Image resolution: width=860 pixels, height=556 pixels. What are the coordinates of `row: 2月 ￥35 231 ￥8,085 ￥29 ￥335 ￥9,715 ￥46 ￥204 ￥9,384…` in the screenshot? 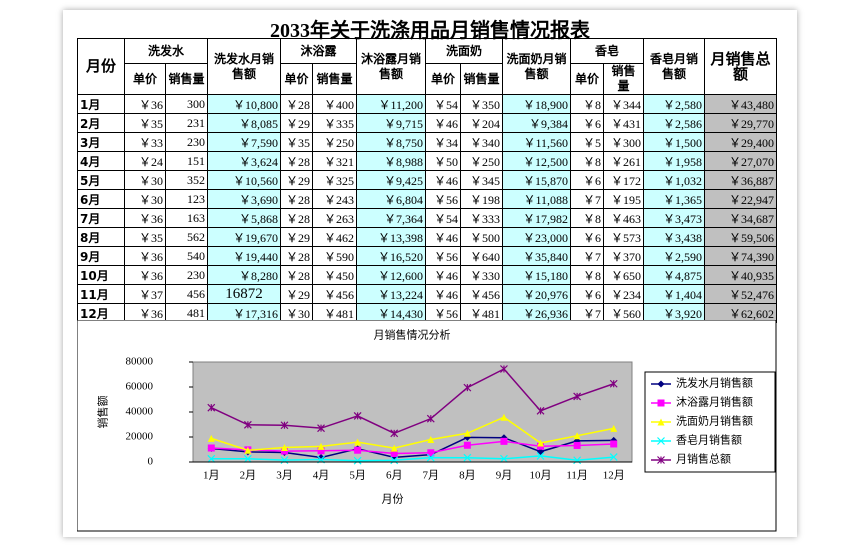 It's located at (427, 123).